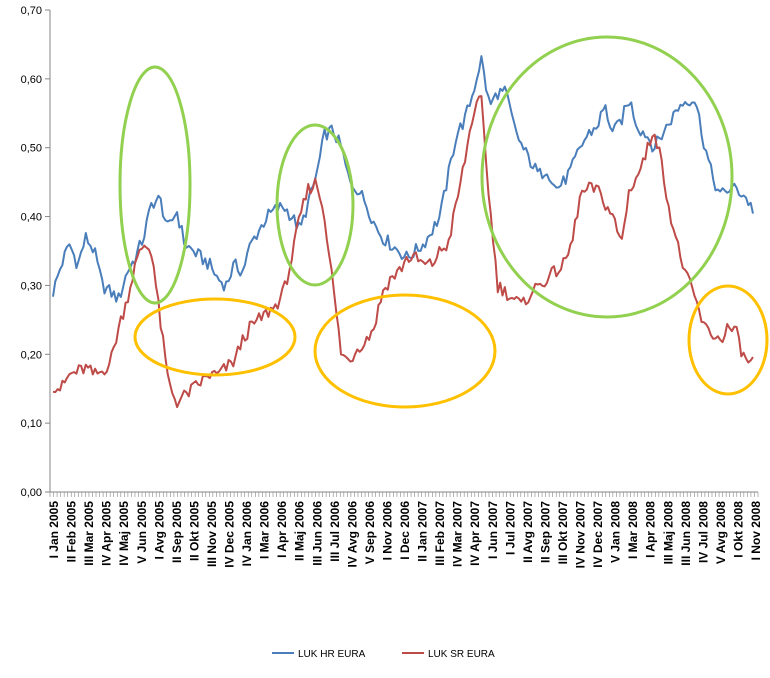 The image size is (770, 678). Describe the element at coordinates (31, 493) in the screenshot. I see `y-tick-label: 0,00` at that location.